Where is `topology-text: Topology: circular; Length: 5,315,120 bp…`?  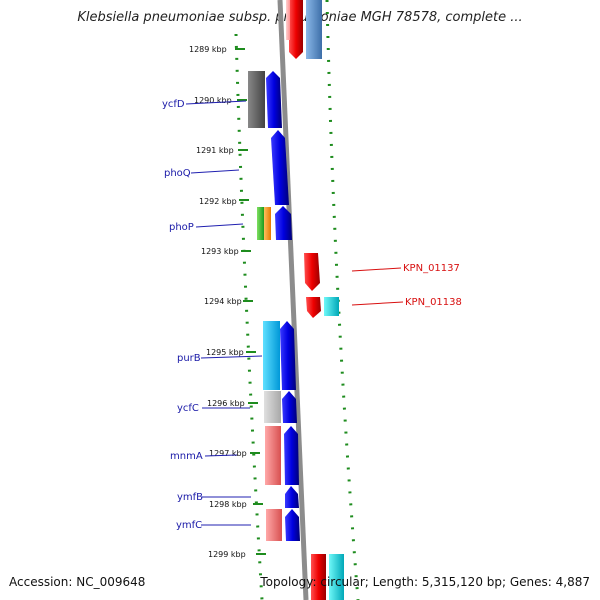
topology-text: Topology: circular; Length: 5,315,120 bp… is located at coordinates (425, 582).